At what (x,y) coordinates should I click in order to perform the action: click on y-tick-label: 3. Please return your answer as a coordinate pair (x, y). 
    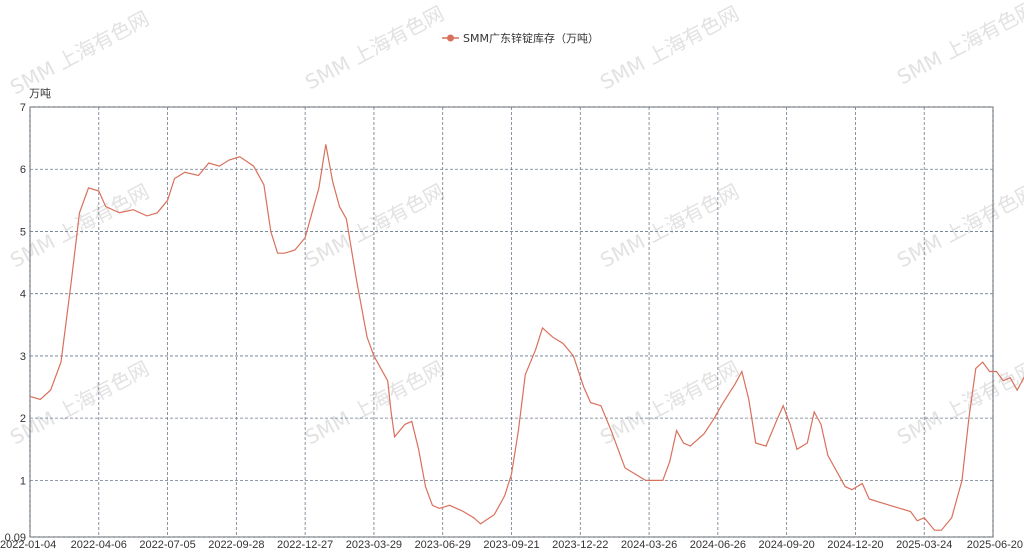
    Looking at the image, I should click on (23, 357).